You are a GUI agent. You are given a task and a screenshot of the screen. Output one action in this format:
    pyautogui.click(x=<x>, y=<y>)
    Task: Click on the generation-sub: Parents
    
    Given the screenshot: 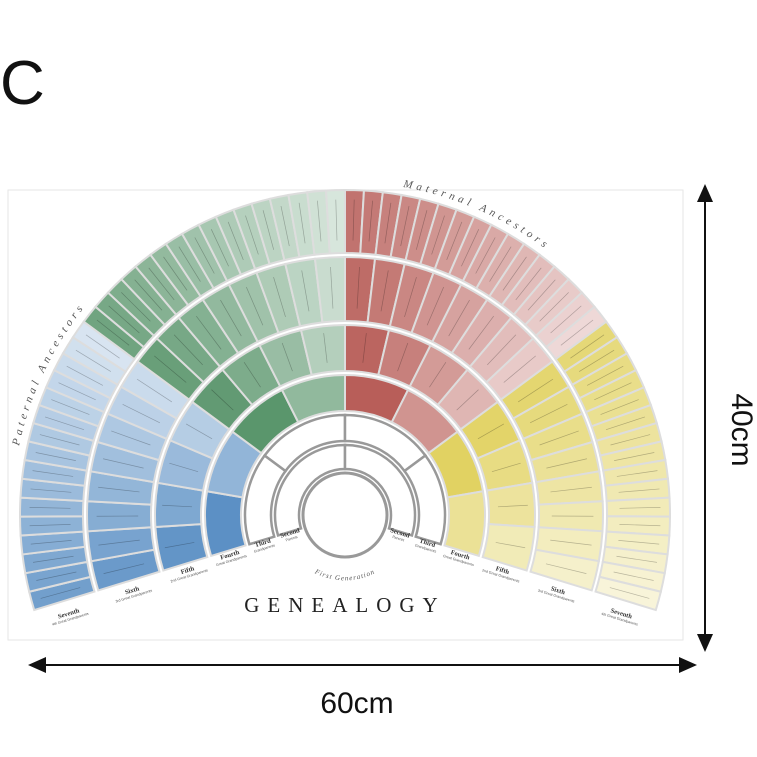 What is the action you would take?
    pyautogui.click(x=291, y=539)
    